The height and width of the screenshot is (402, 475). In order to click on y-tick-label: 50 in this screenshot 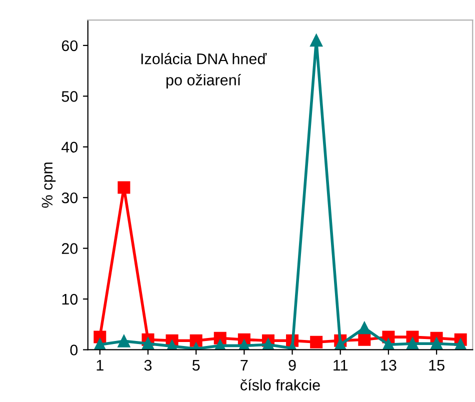, I will do `click(70, 96)`.